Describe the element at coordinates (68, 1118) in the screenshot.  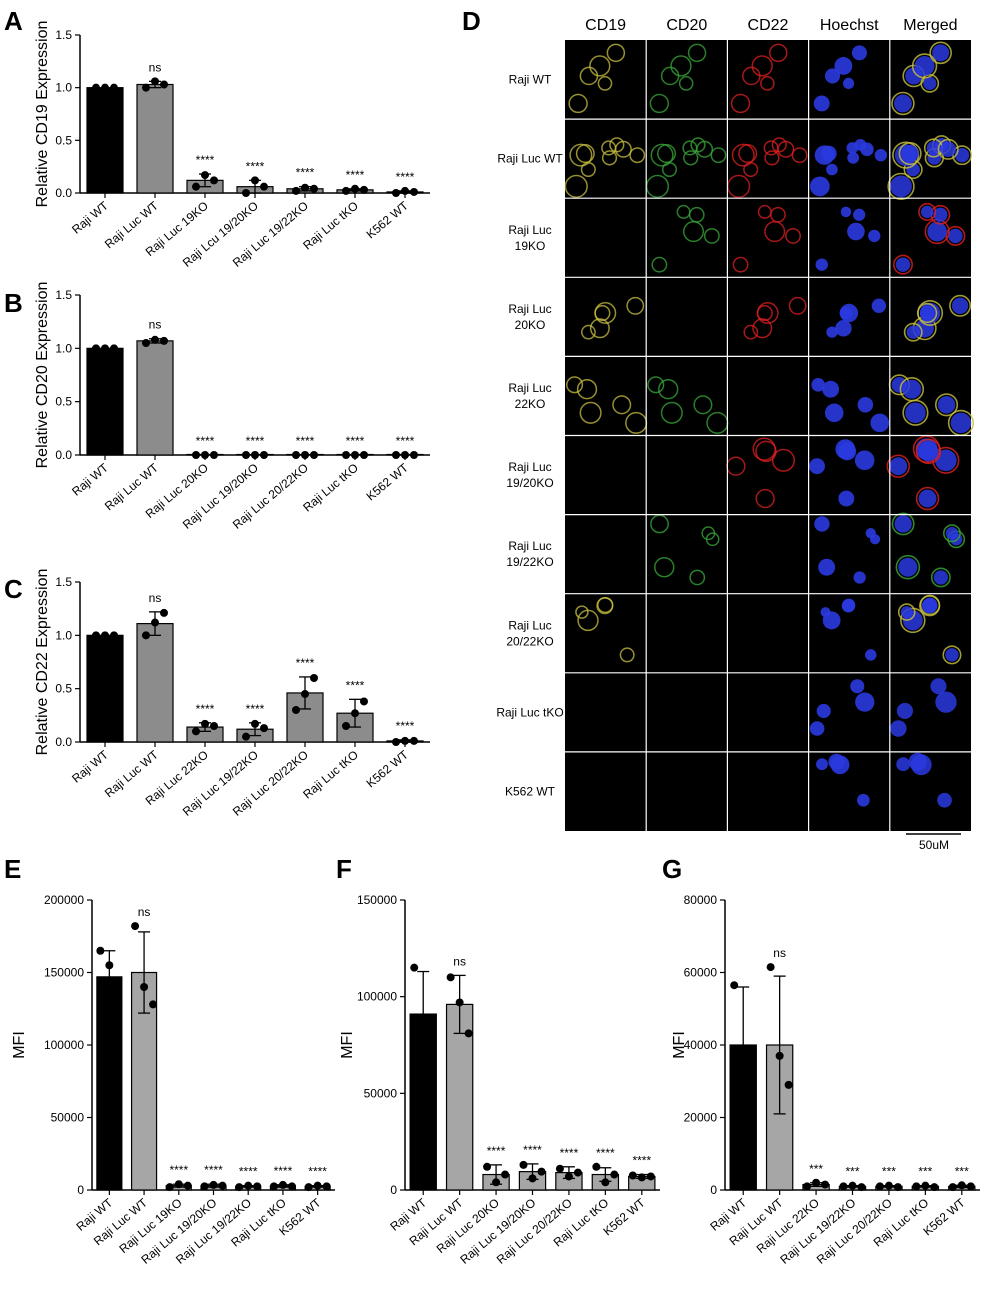
I see `y-tick-label: 50000` at that location.